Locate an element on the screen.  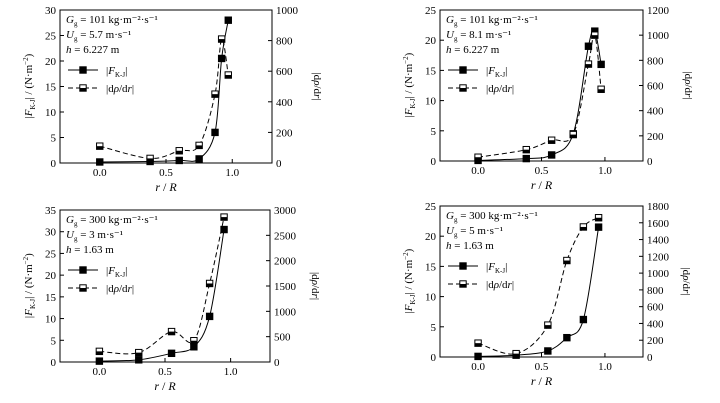
param-ug: Ug = 5 m·s⁻¹ is located at coordinates (474, 232).